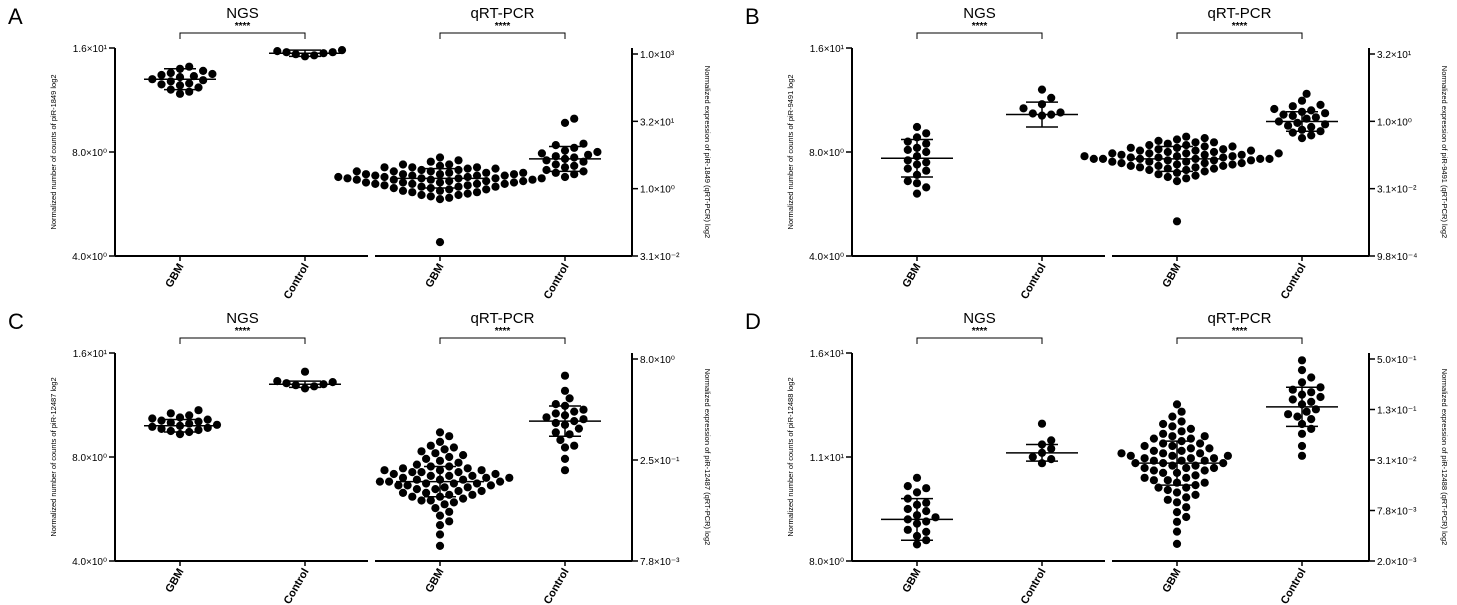  Describe the element at coordinates (1397, 562) in the screenshot. I see `right-tick-label: 2.0×10⁻³` at that location.